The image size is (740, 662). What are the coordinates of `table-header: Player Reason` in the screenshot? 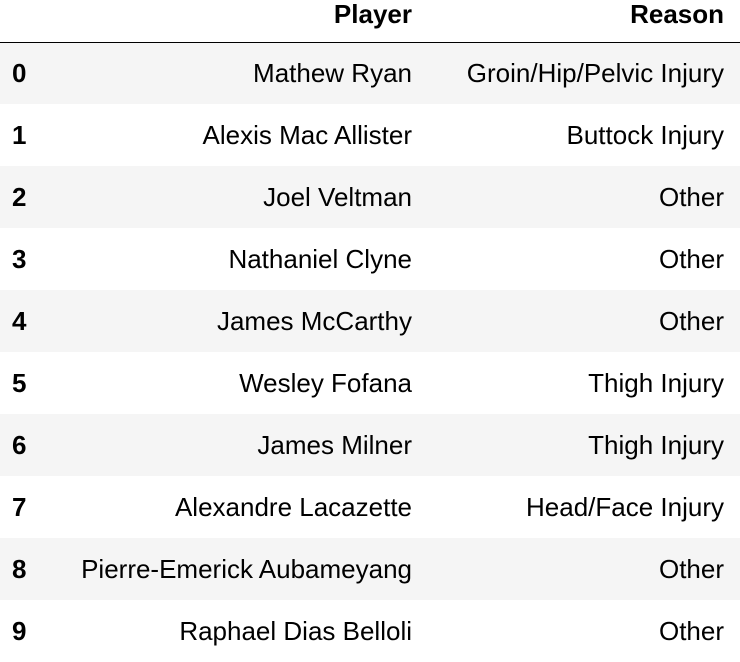 It's located at (370, 21).